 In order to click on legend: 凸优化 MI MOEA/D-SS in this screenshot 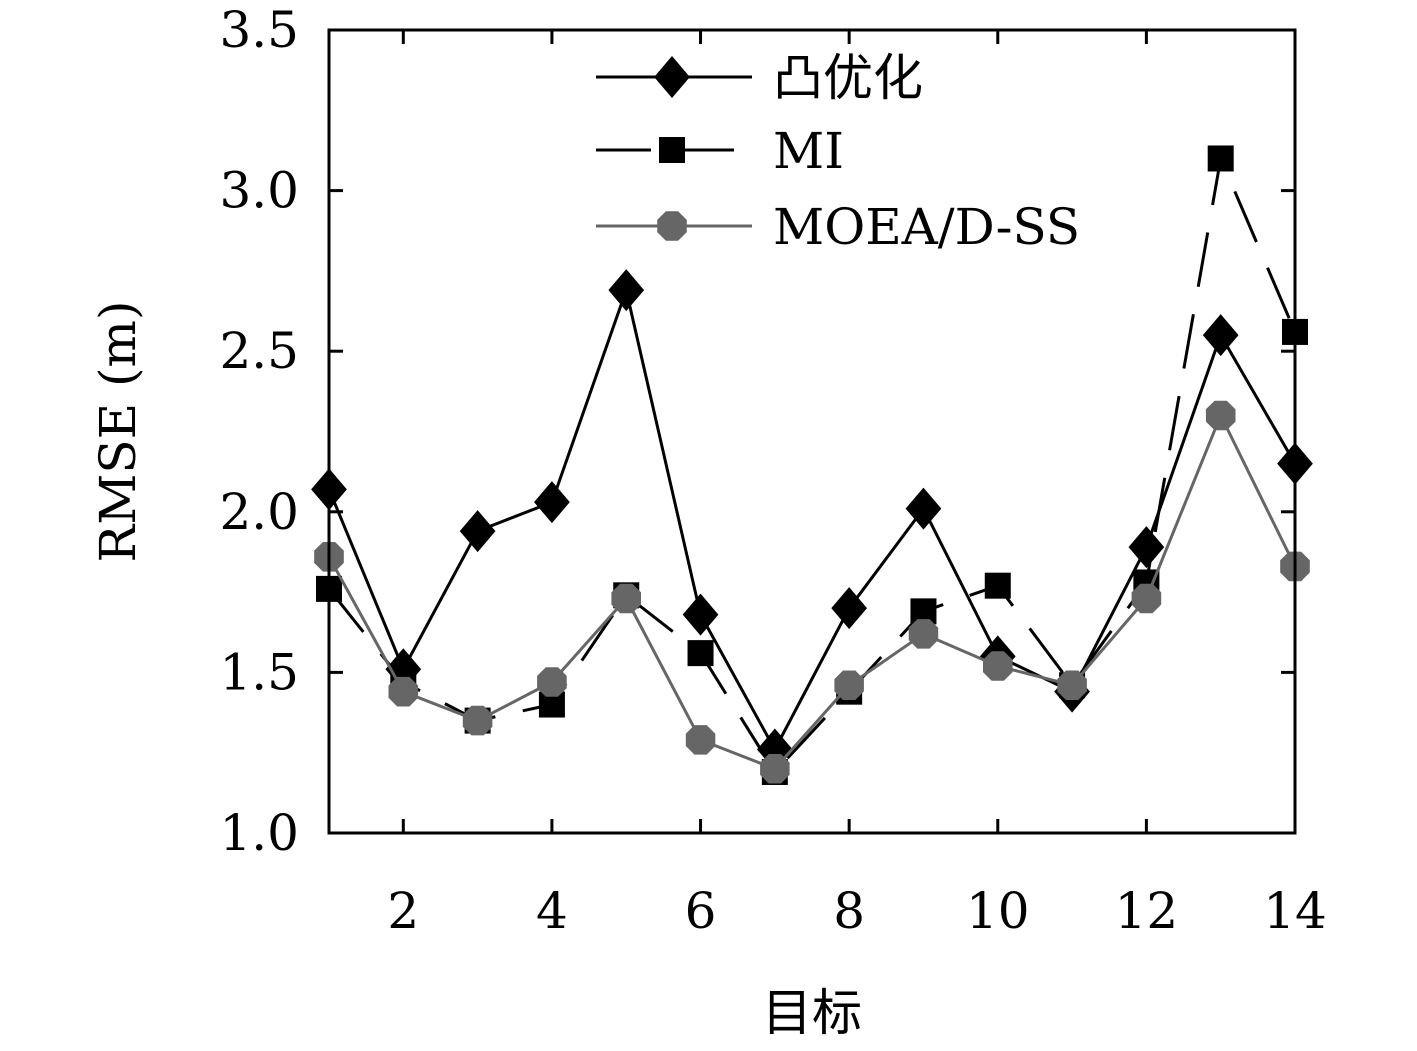, I will do `click(838, 152)`.